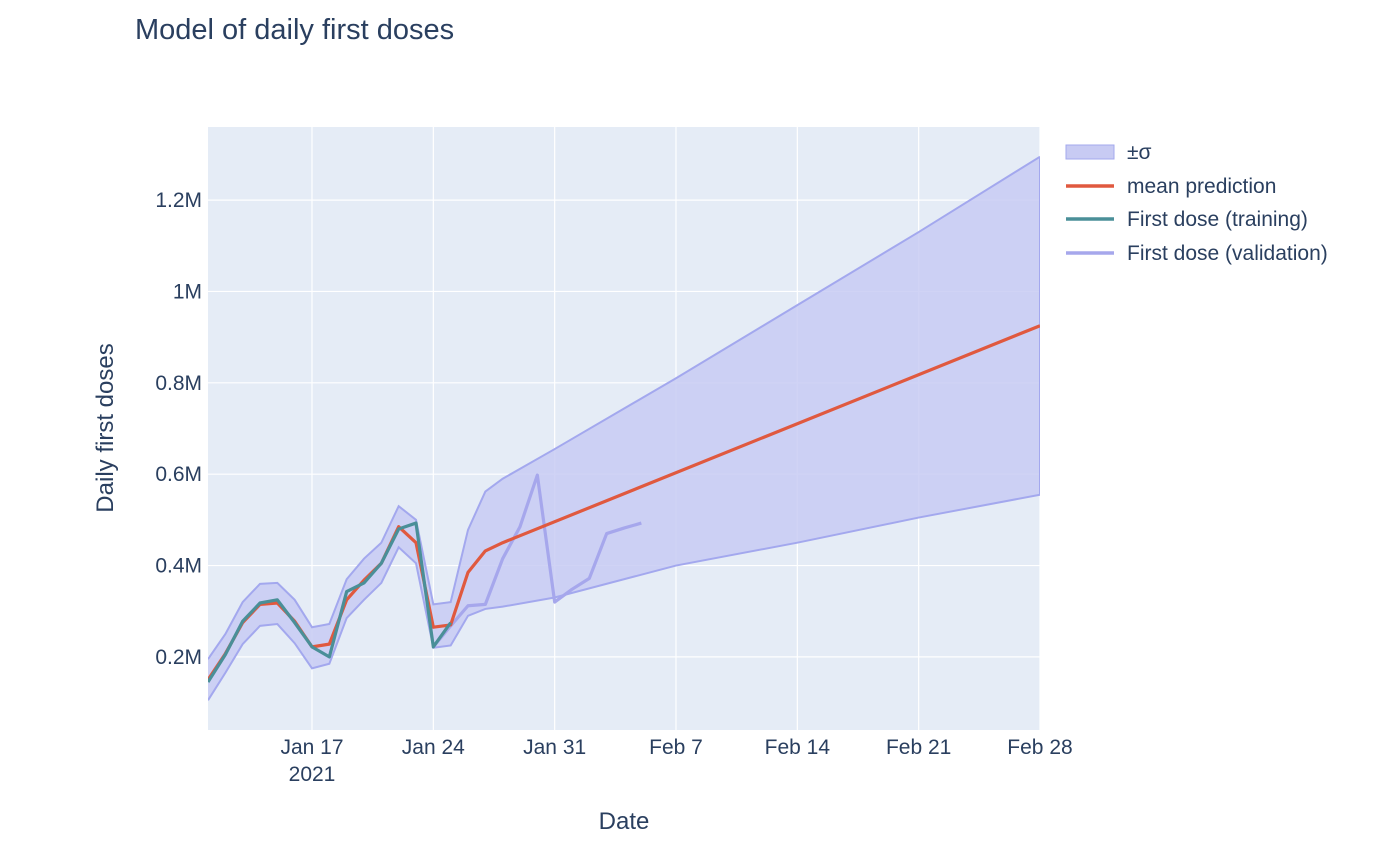 The width and height of the screenshot is (1400, 859). I want to click on training-line, so click(330, 602).